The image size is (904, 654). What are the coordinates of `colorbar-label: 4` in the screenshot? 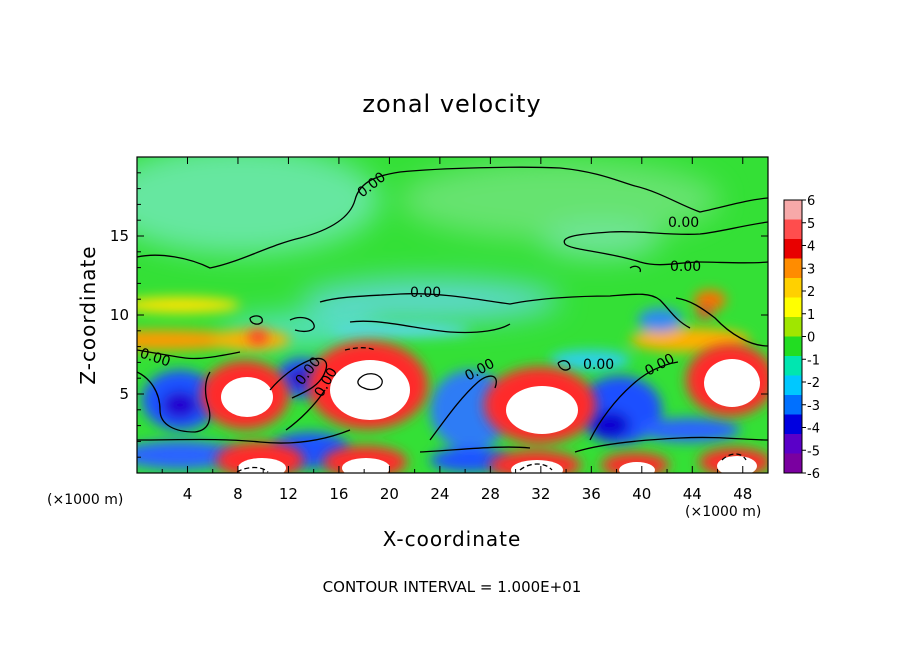 It's located at (811, 247).